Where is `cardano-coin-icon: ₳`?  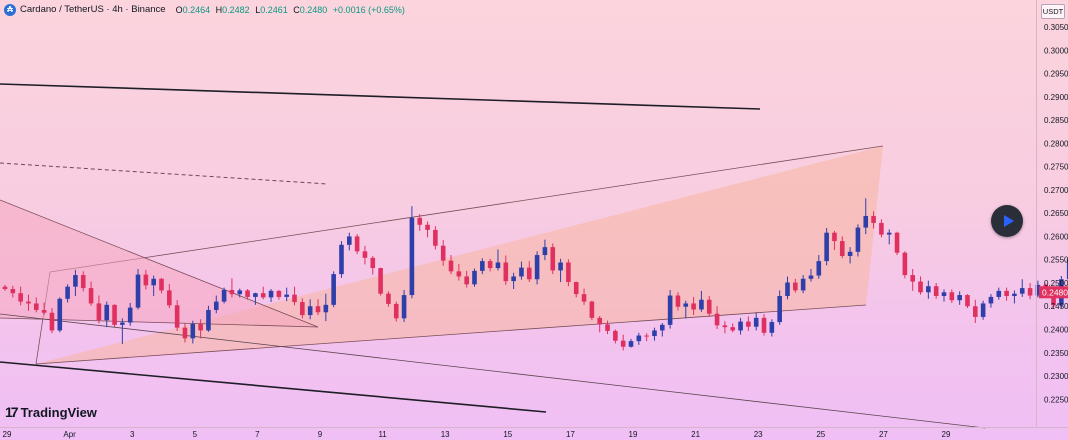 cardano-coin-icon: ₳ is located at coordinates (10, 10).